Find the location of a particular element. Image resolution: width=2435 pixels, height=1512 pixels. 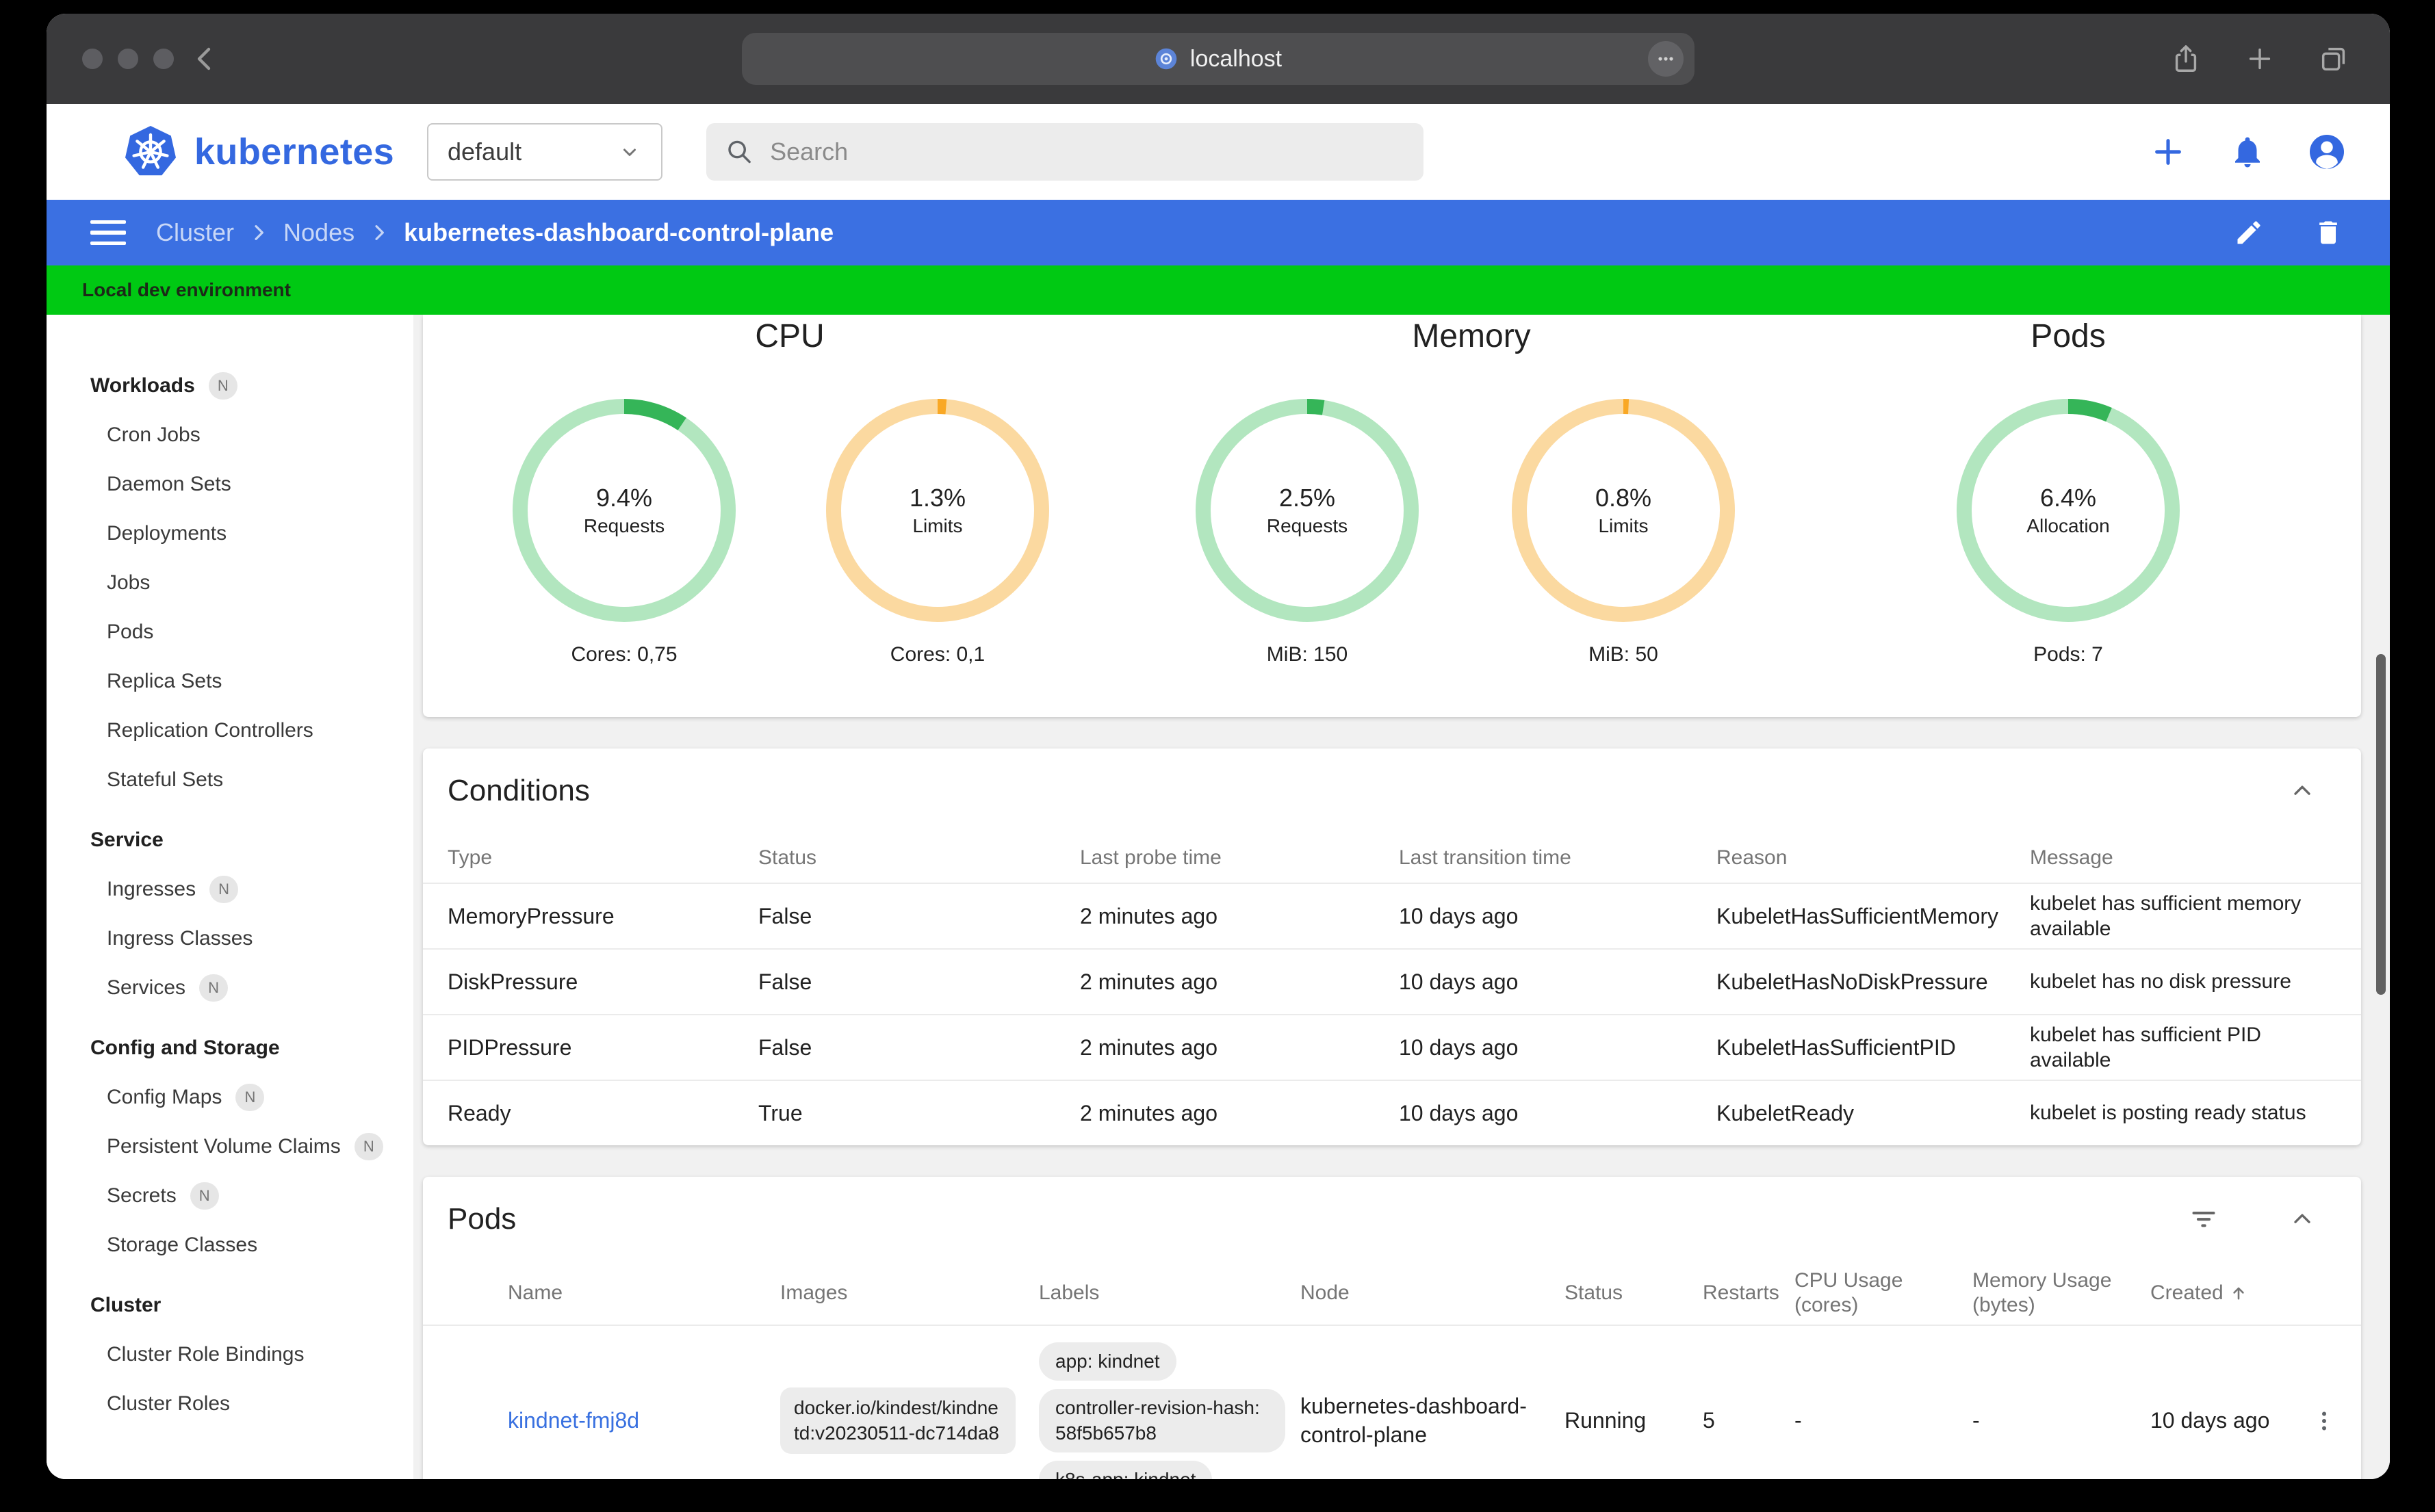

sidebar-section-service: Service is located at coordinates (127, 840).